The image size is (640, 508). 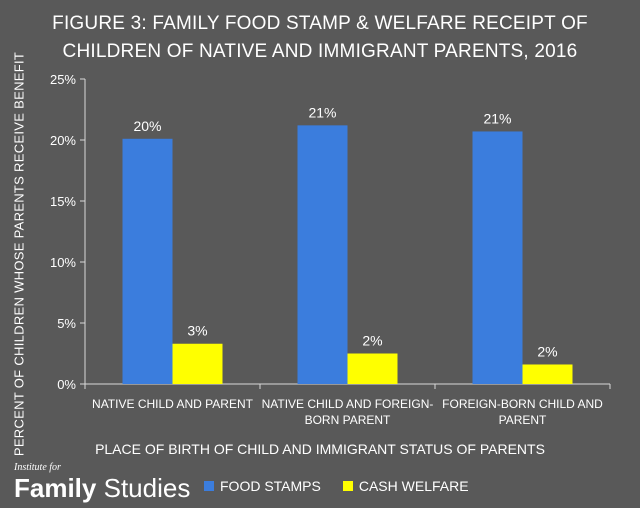 What do you see at coordinates (66, 384) in the screenshot?
I see `y-tick-label: 0%` at bounding box center [66, 384].